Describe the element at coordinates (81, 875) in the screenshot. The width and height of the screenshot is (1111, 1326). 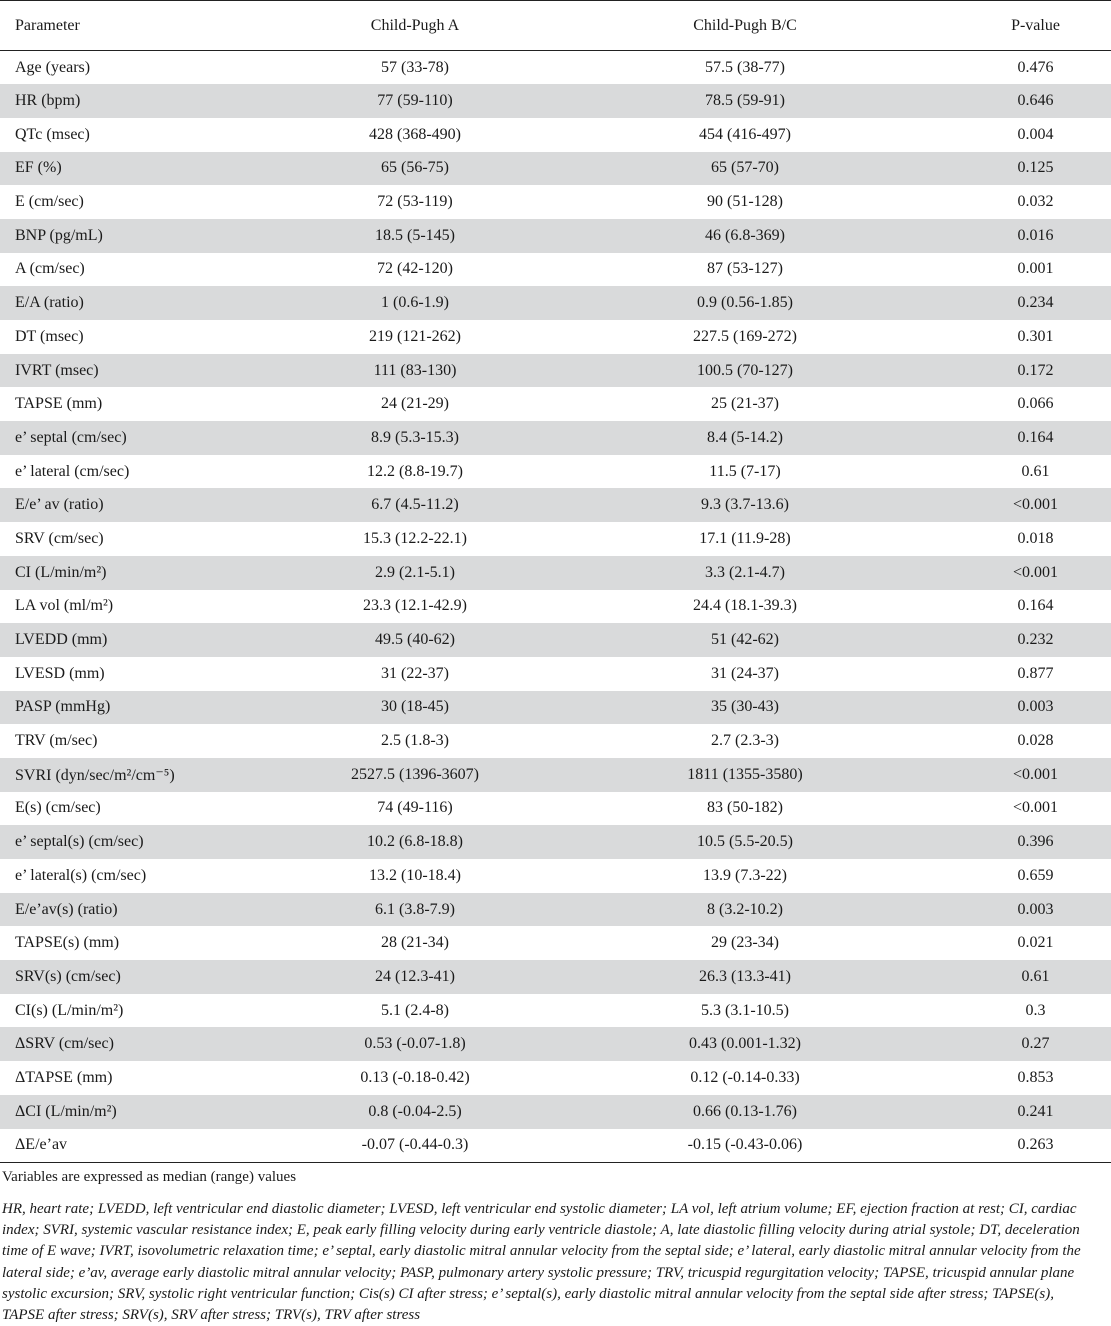
I see `cell-parameter: e’ lateral(s) (cm/sec)` at that location.